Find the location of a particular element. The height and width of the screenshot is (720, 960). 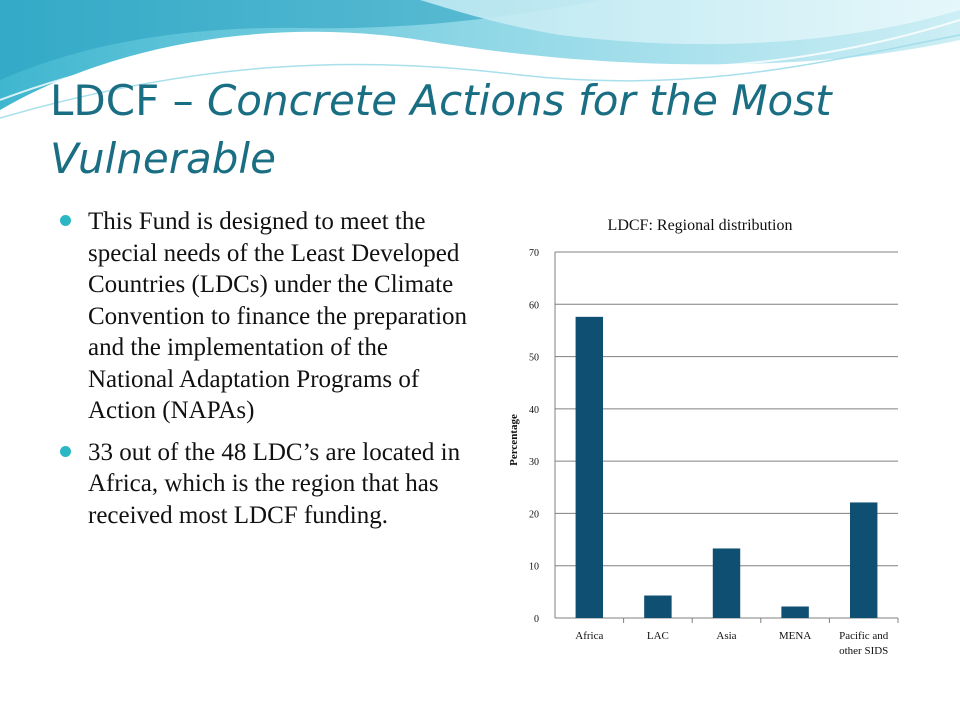

title-italic: Concrete Actions for the Most Vulnerable is located at coordinates (441, 129).